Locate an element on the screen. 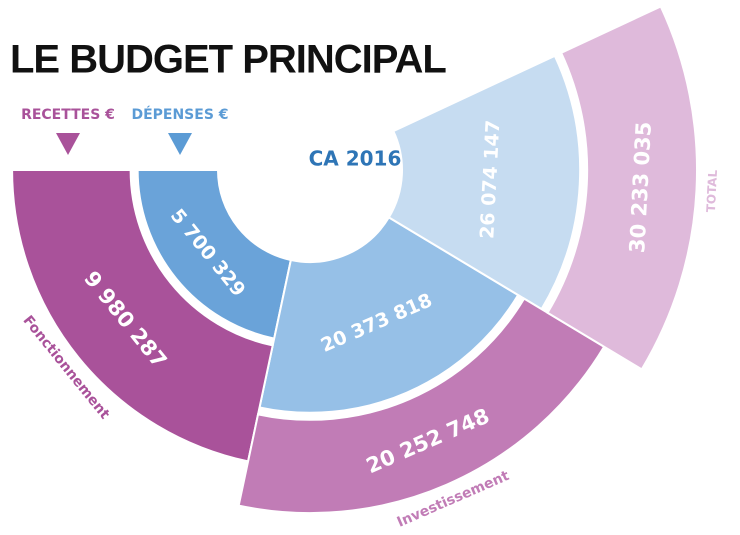 This screenshot has width=740, height=535. legend-label: DÉPENSES € is located at coordinates (179, 114).